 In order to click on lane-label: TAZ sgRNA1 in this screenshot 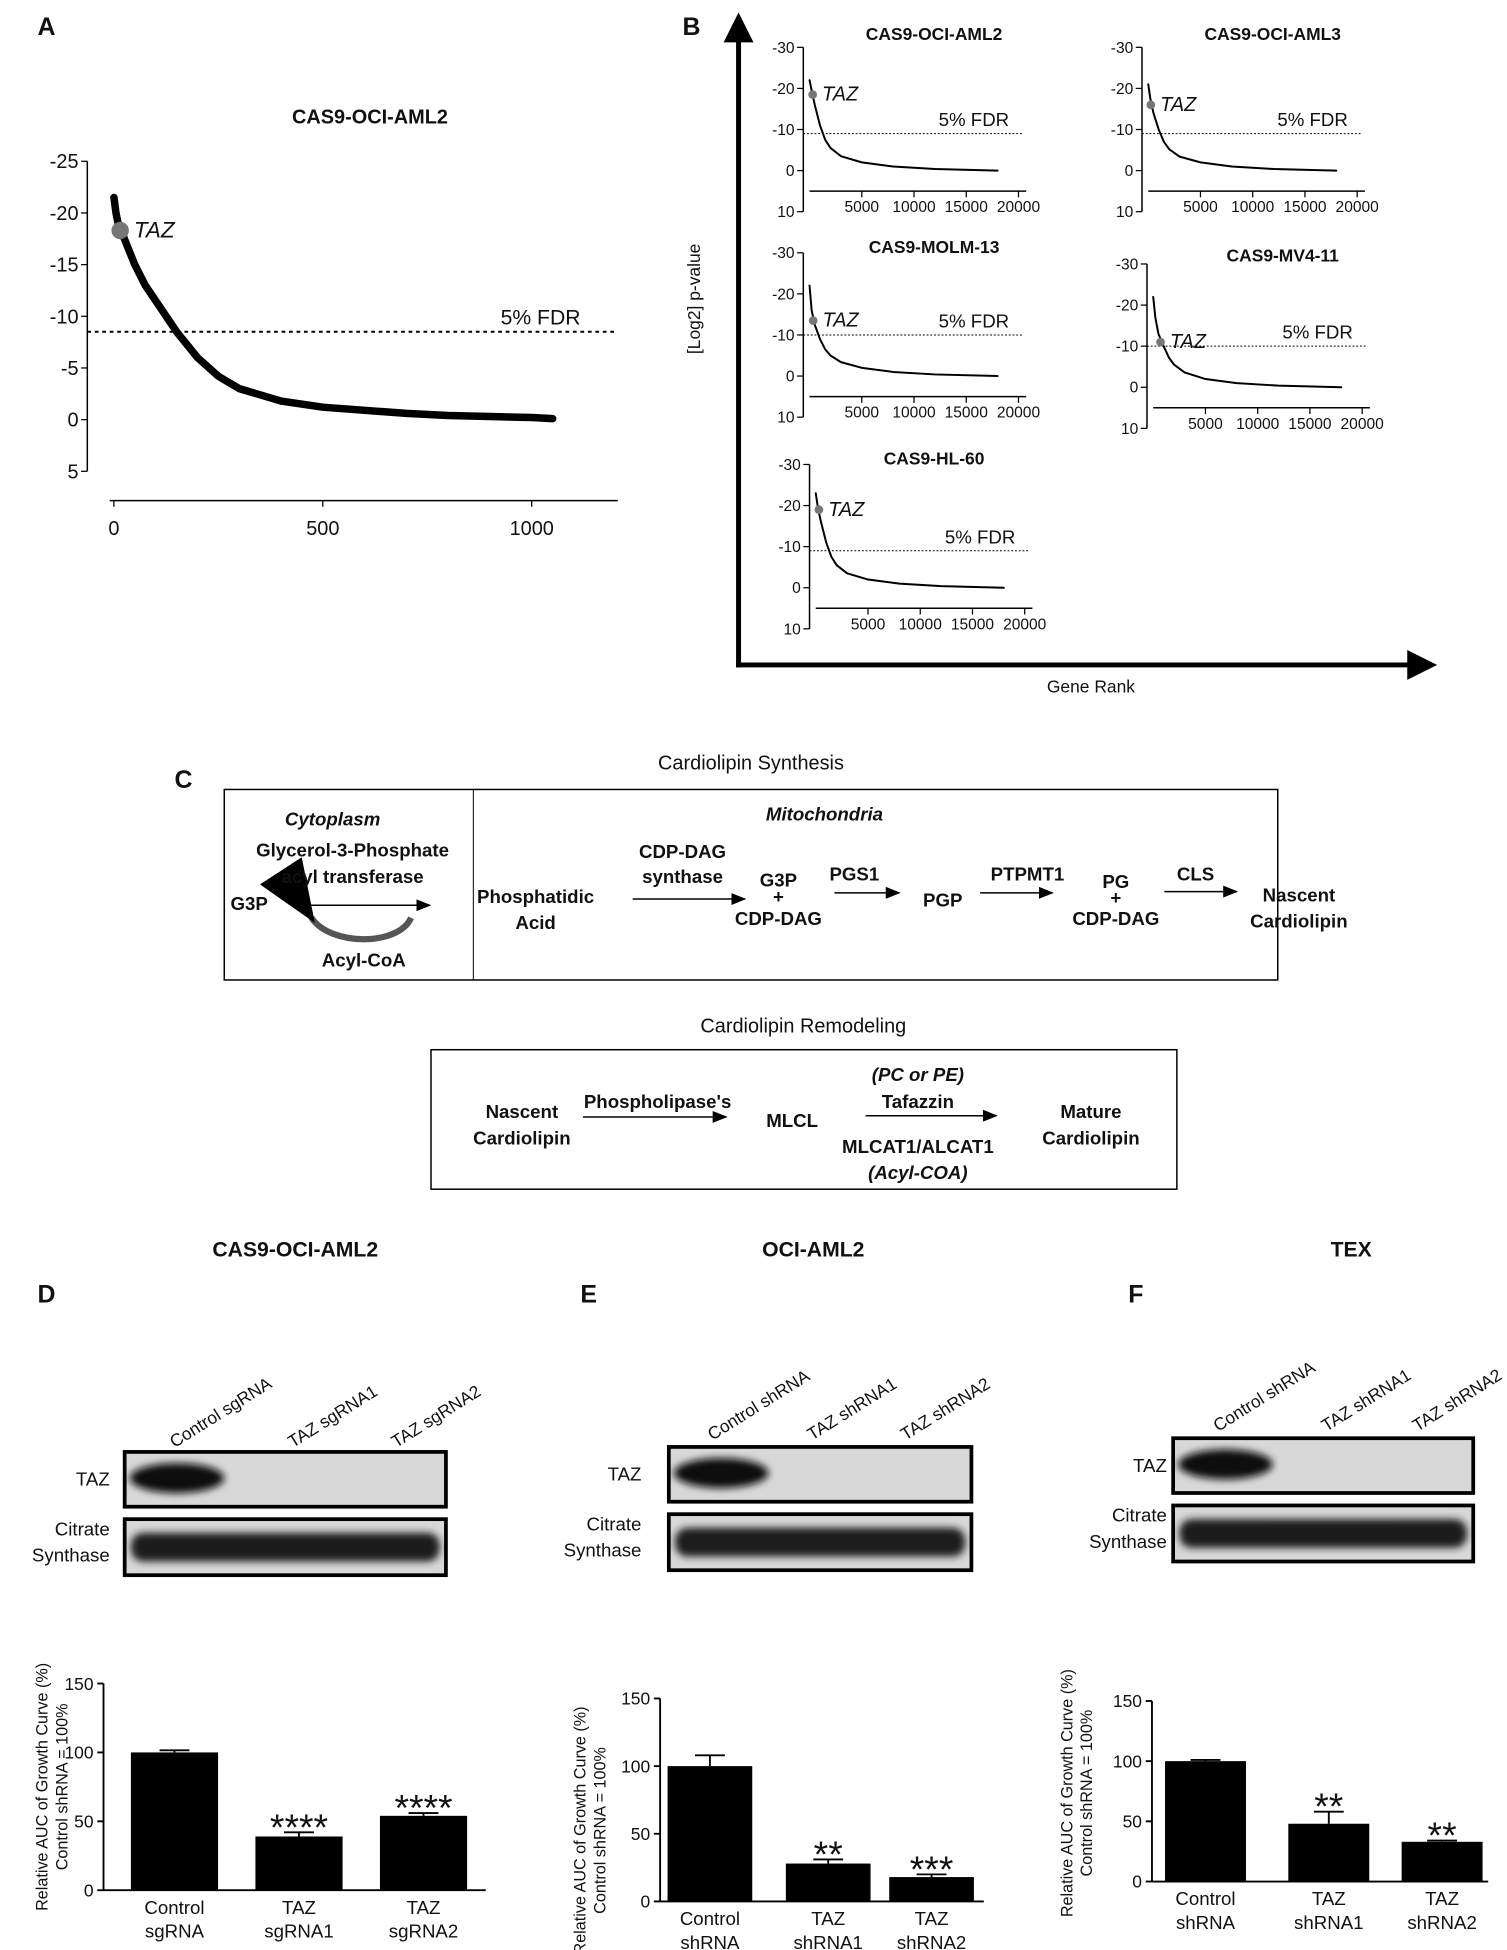, I will do `click(332, 1416)`.